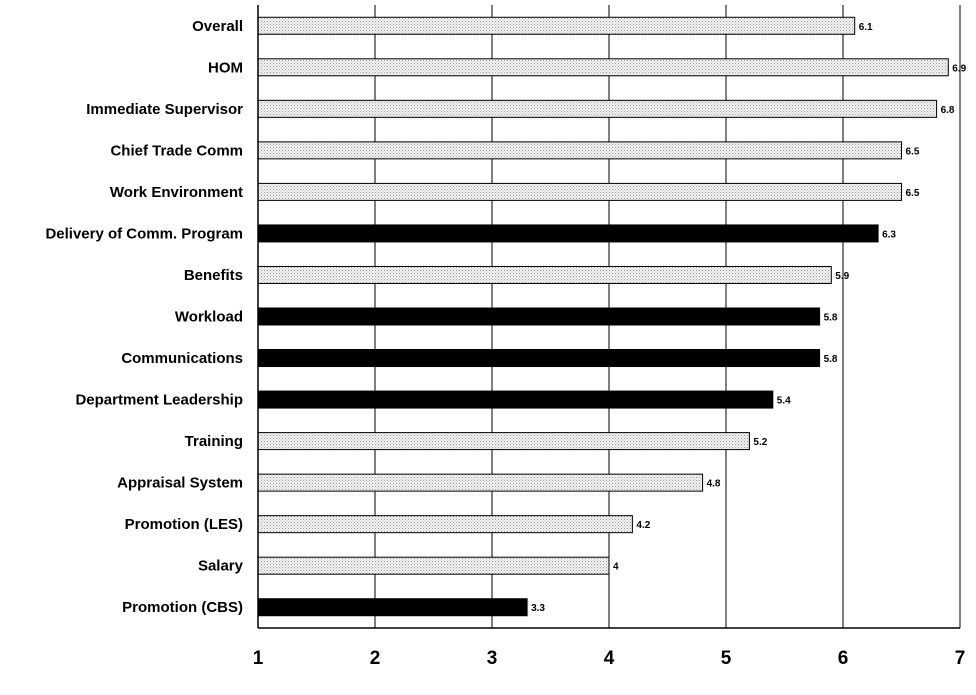 The width and height of the screenshot is (976, 695). Describe the element at coordinates (164, 109) in the screenshot. I see `category-label: Immediate Supervisor` at that location.